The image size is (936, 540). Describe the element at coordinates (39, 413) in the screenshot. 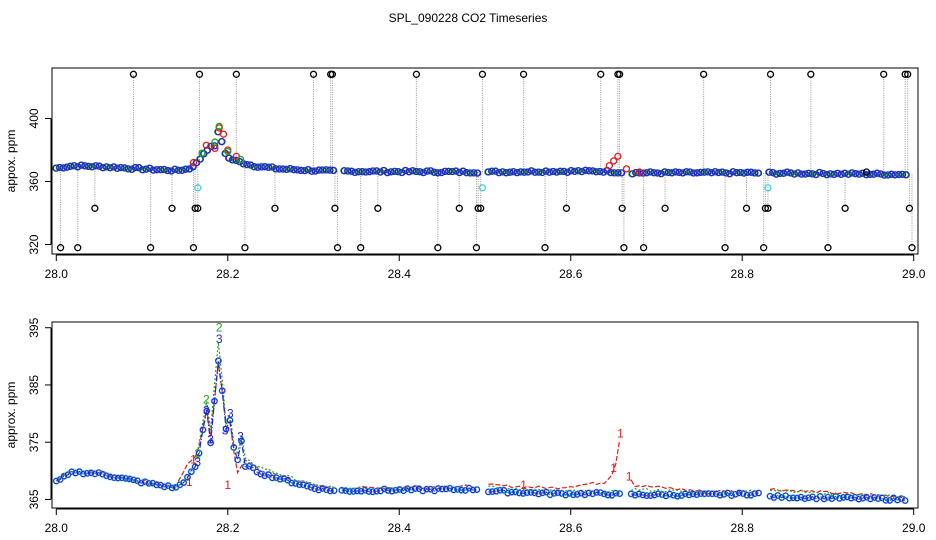

I see `bottom-y-axis: 365 375 385 395` at that location.